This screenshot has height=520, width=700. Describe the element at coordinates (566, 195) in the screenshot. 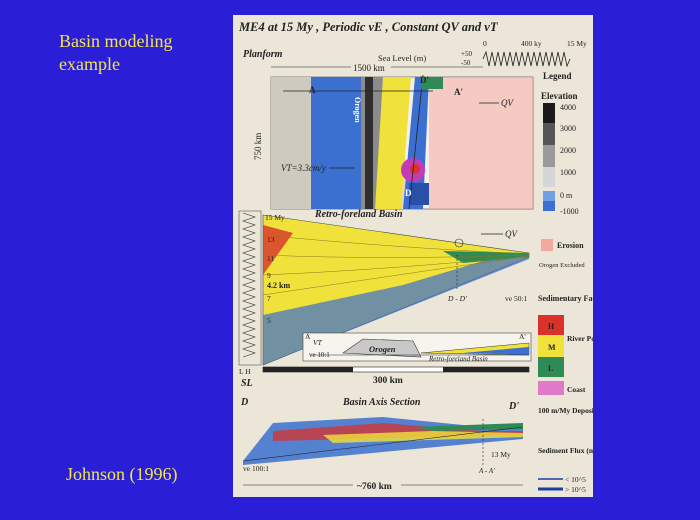

I see `elev-0: 0 m` at that location.